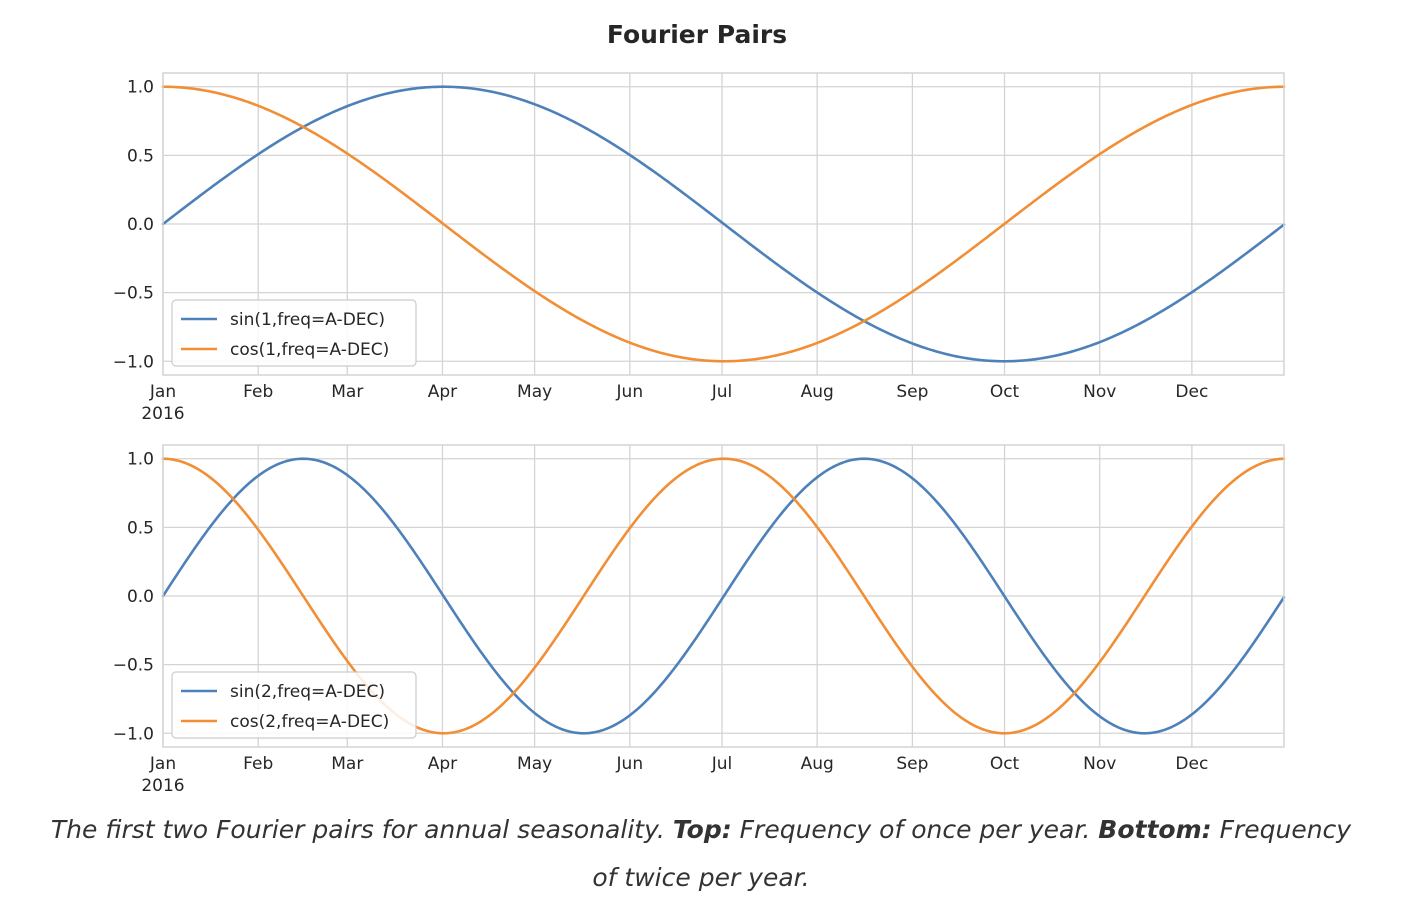 This screenshot has width=1402, height=908. Describe the element at coordinates (1281, 829) in the screenshot. I see `caption-bottom-text-1: Frequency` at that location.